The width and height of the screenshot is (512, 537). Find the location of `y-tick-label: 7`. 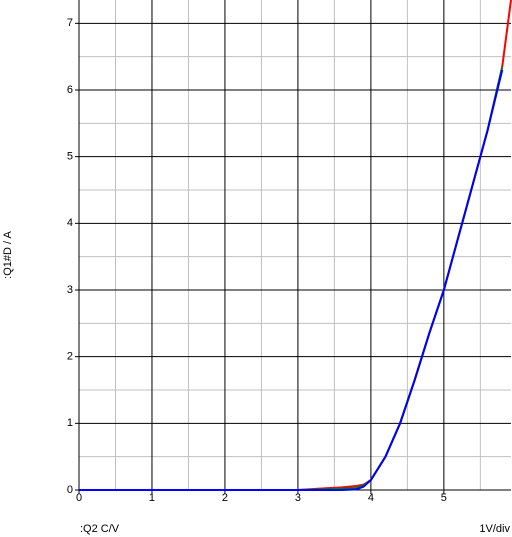

y-tick-label: 7 is located at coordinates (70, 23).